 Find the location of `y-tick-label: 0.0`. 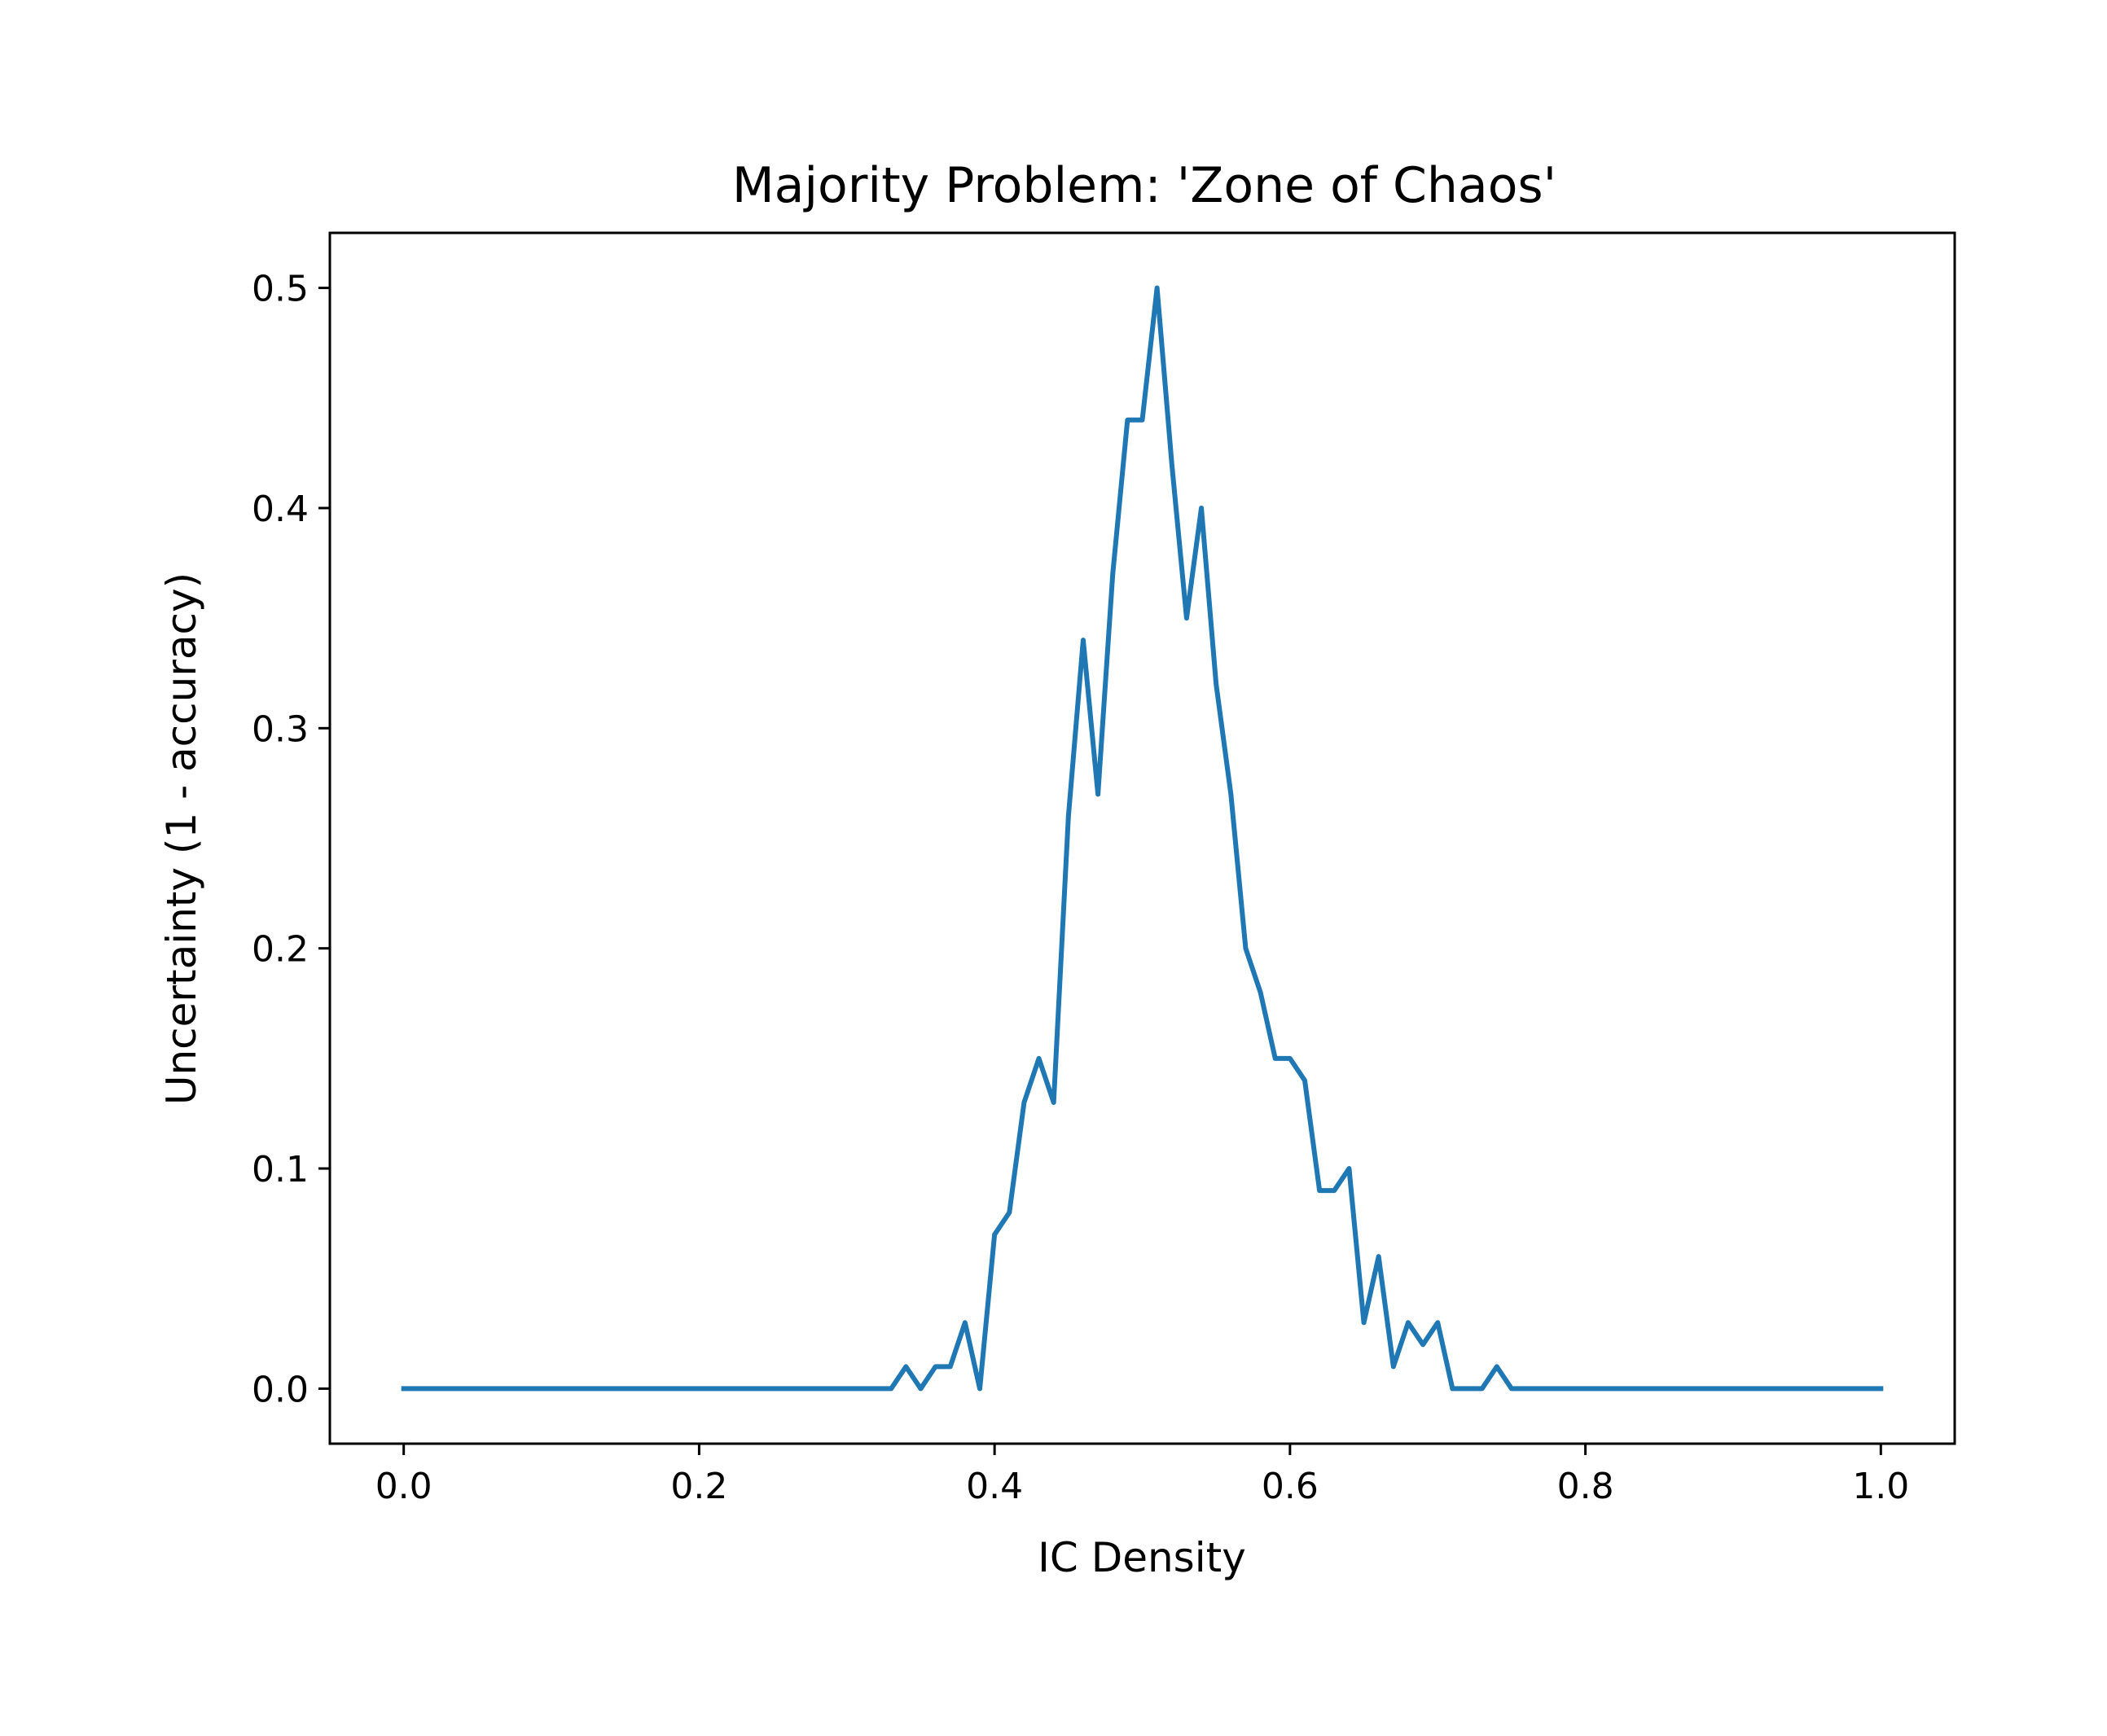

y-tick-label: 0.0 is located at coordinates (280, 1389).